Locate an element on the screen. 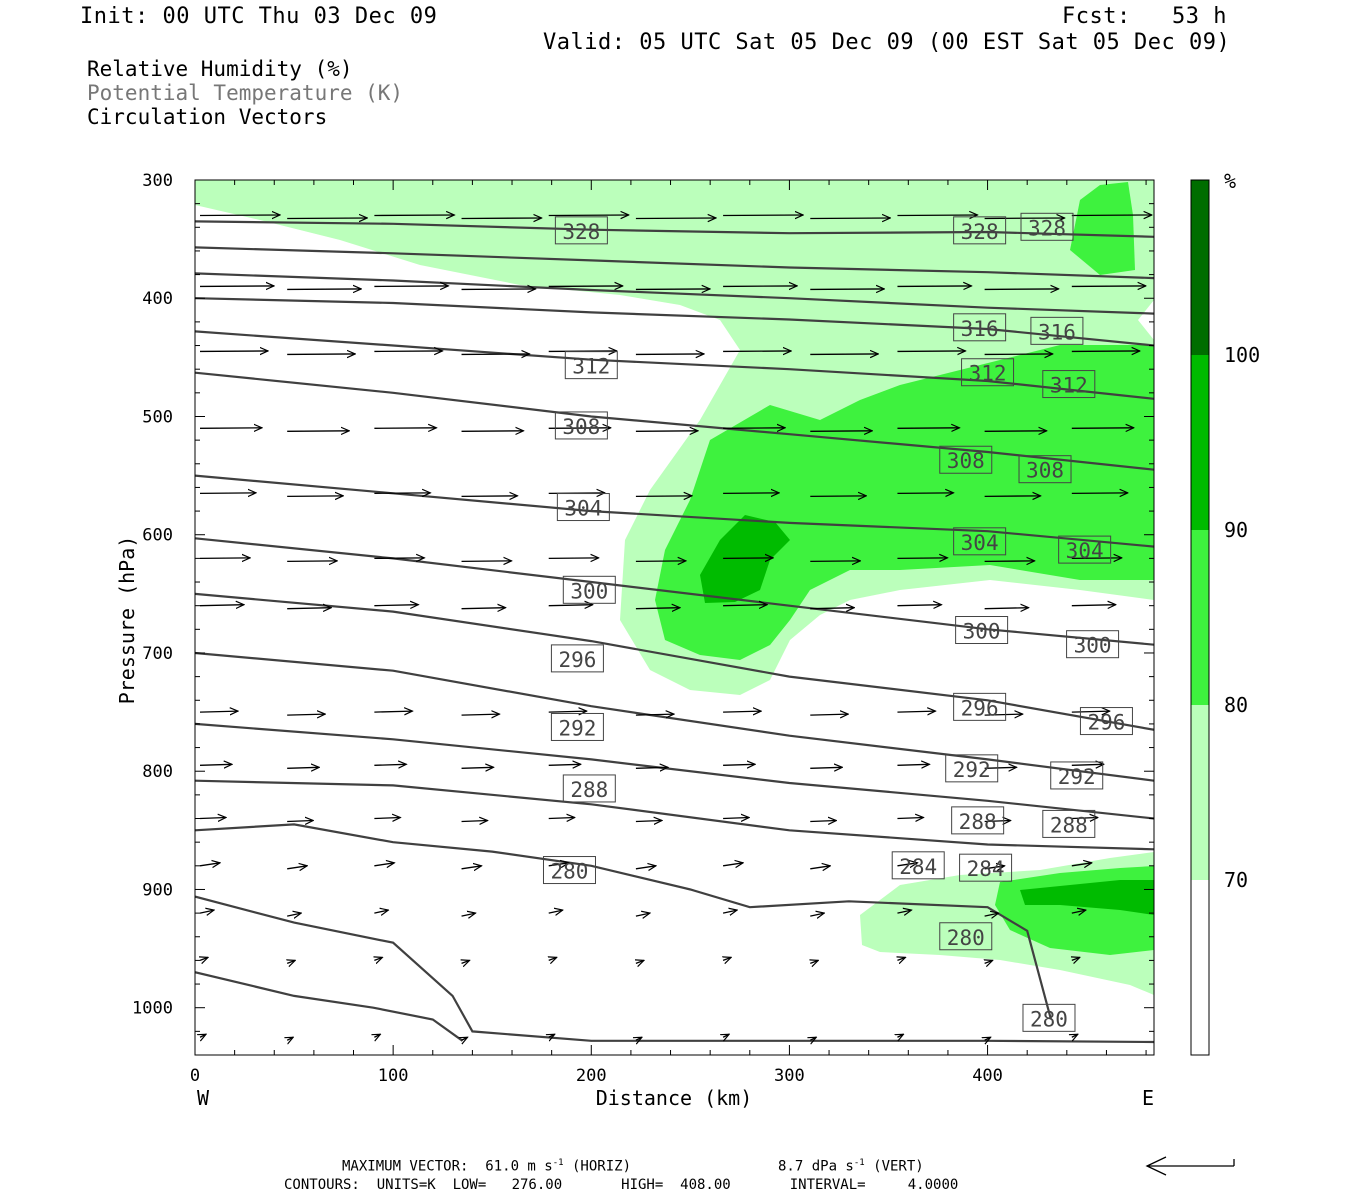 The width and height of the screenshot is (1350, 1200). legend-relative-humidity: Relative Humidity (%) is located at coordinates (220, 69).